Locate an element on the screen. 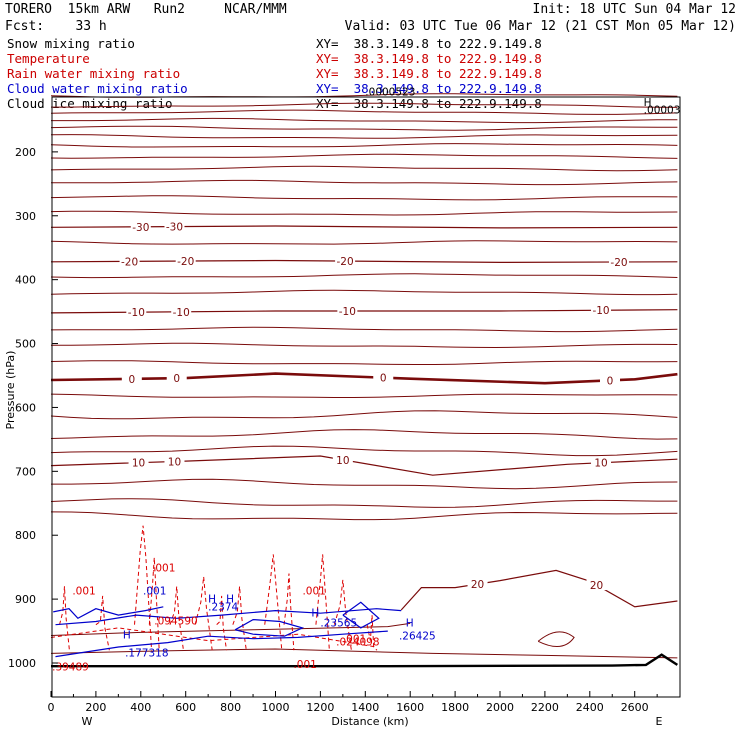 The height and width of the screenshot is (740, 740). east-label: E is located at coordinates (659, 721).